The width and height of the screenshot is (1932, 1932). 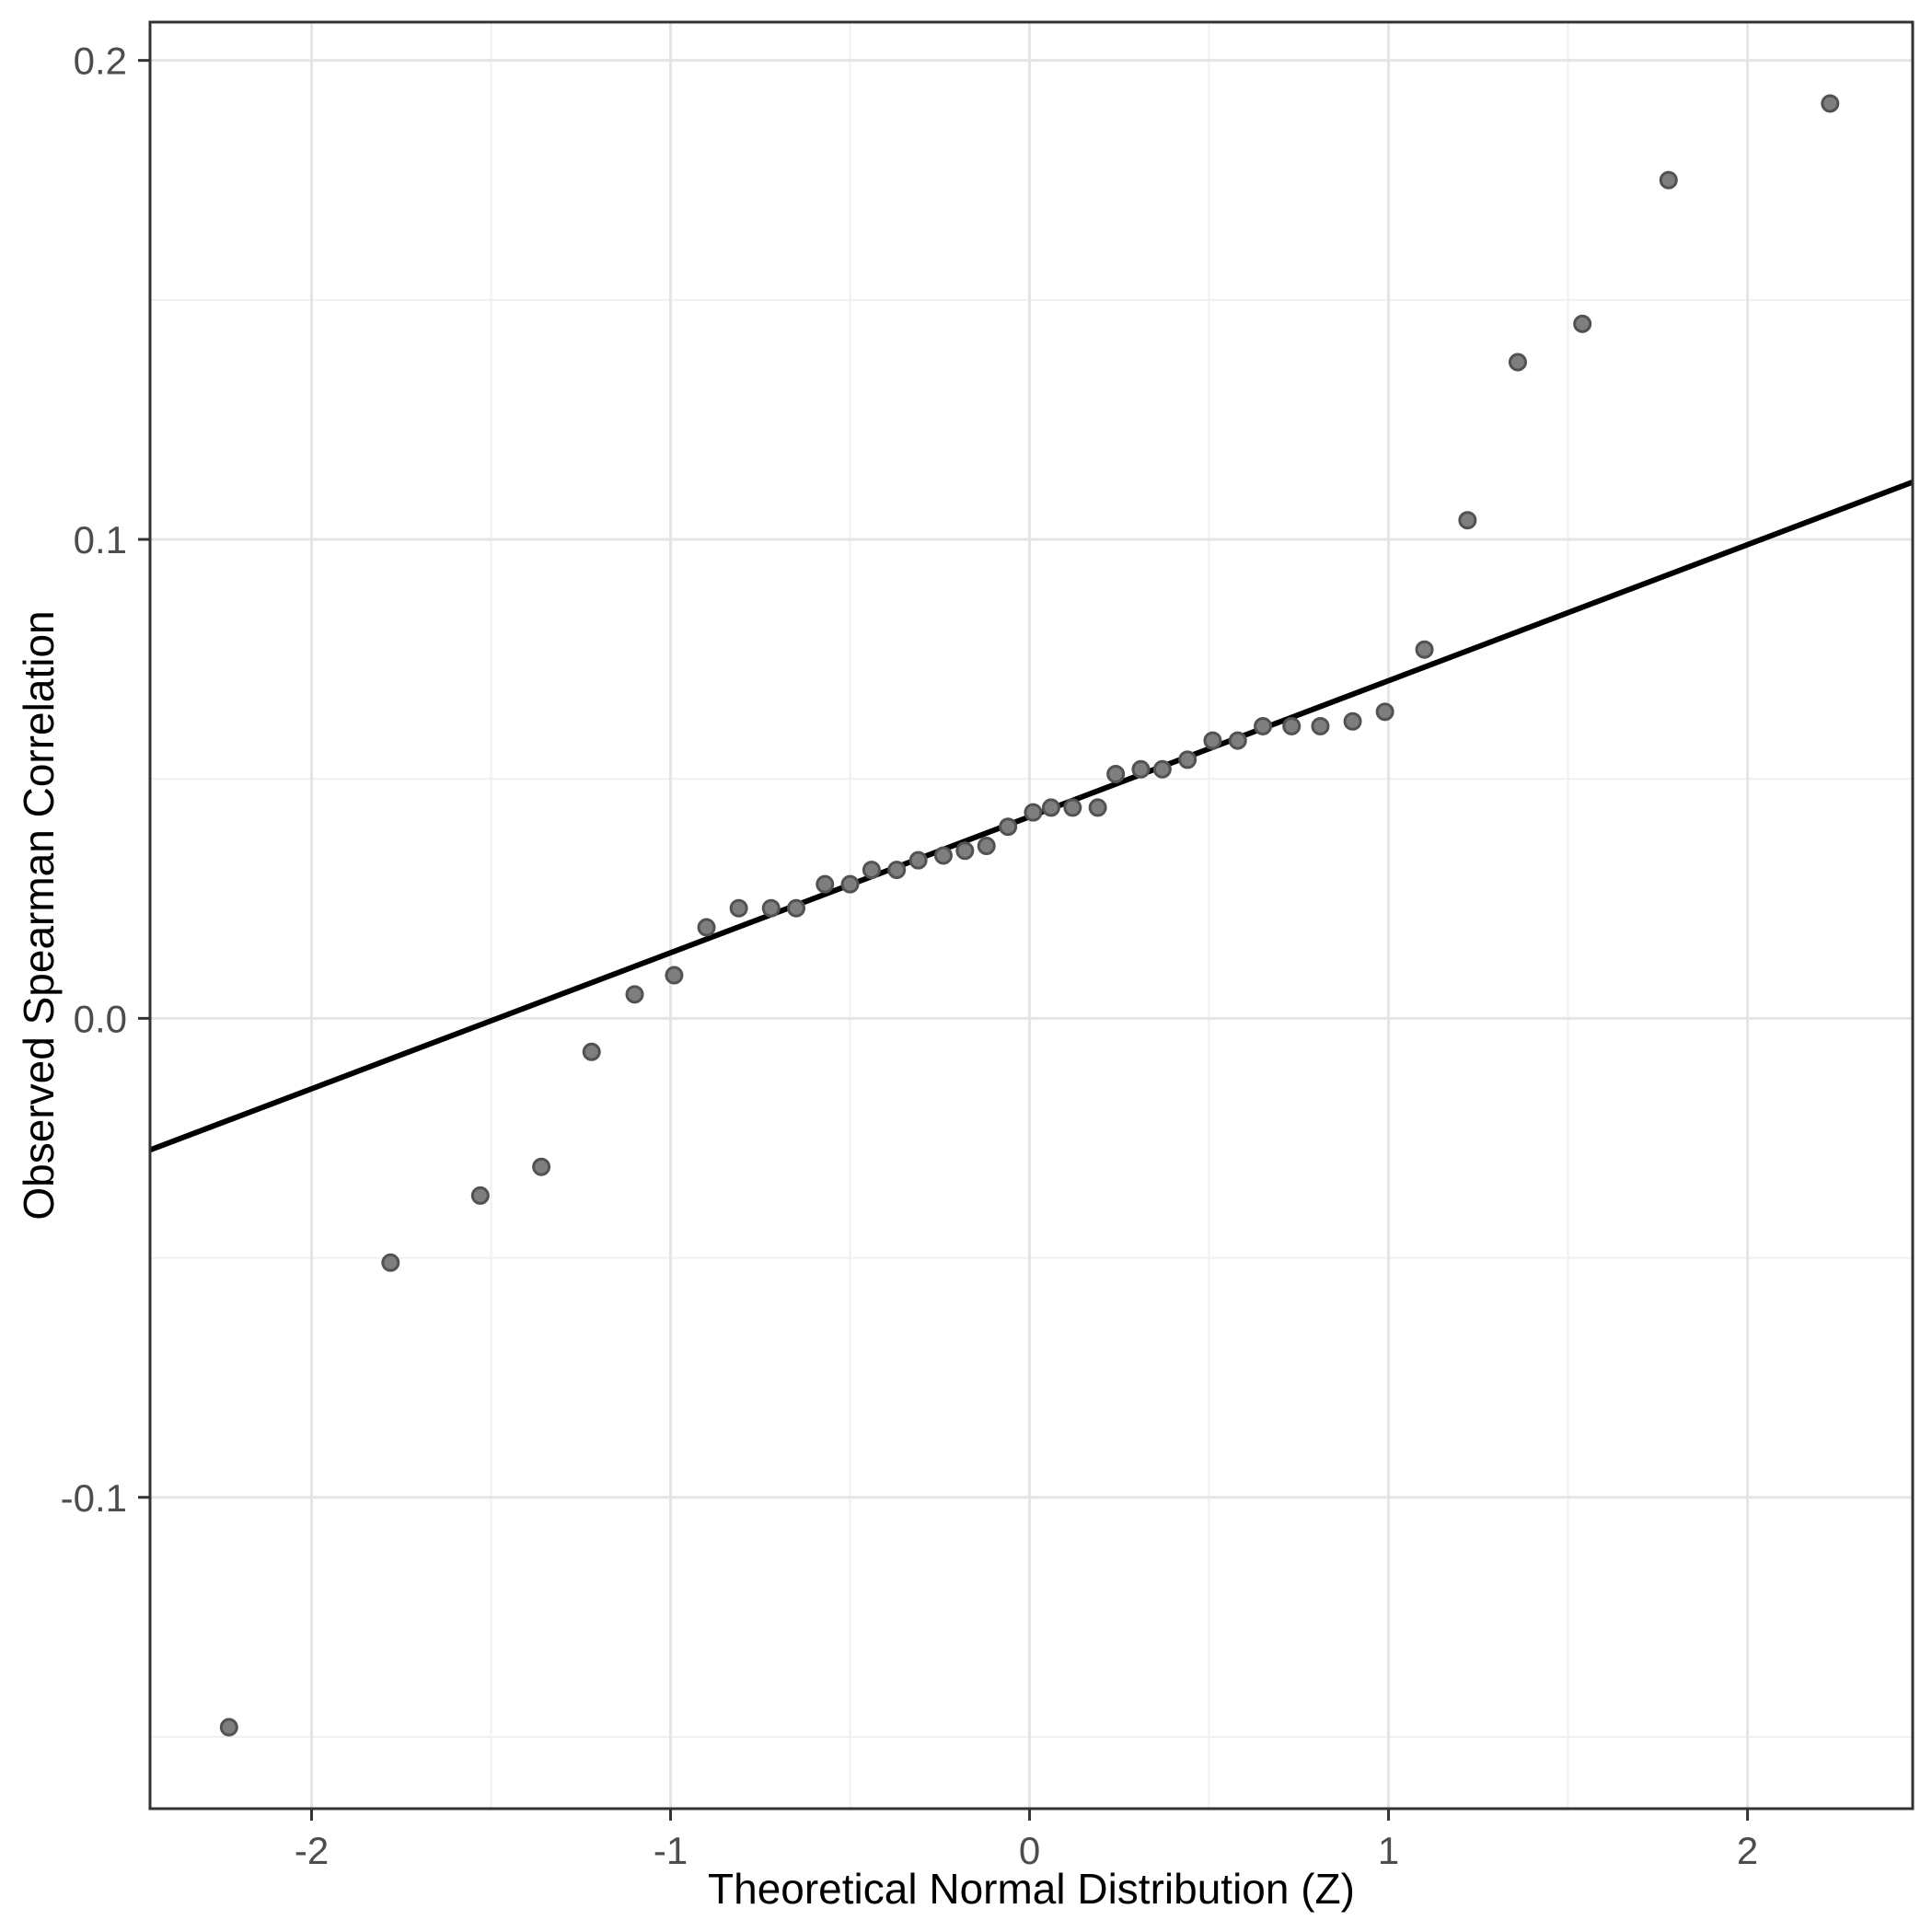 What do you see at coordinates (39, 915) in the screenshot?
I see `y-axis-title: Observed Spearman Correlation` at bounding box center [39, 915].